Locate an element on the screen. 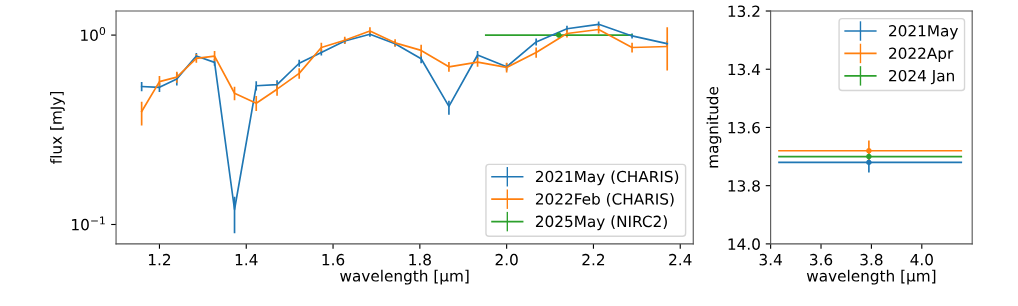  x-tick-label: 2.0 is located at coordinates (506, 259).